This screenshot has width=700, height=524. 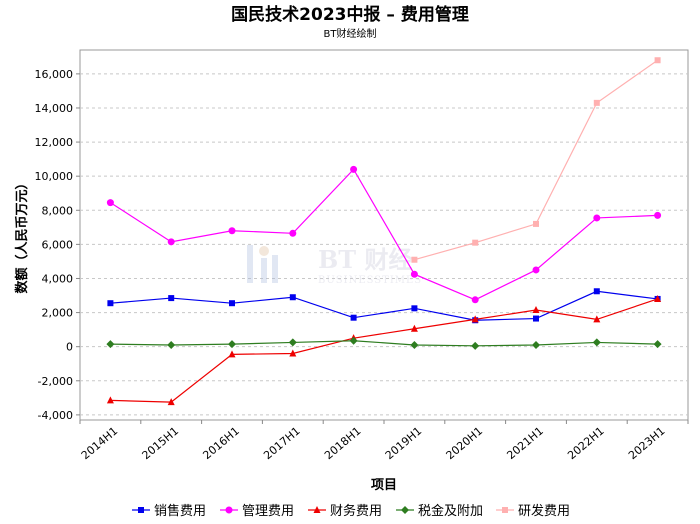 I want to click on x-tick-label: 2014H1, so click(x=99, y=443).